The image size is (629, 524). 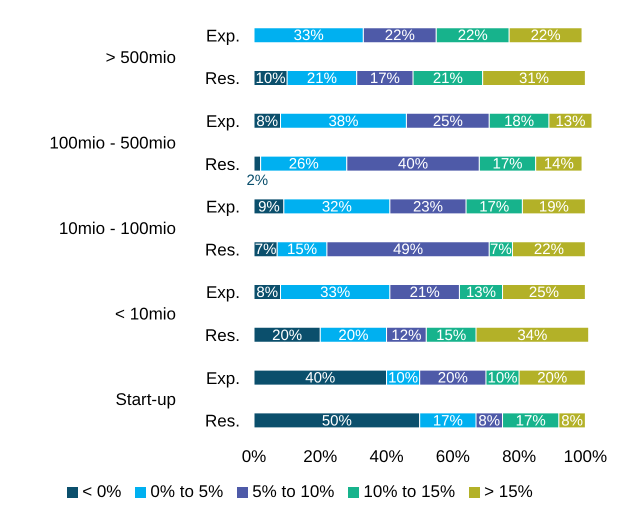 I want to click on data-label: 34%, so click(x=532, y=335).